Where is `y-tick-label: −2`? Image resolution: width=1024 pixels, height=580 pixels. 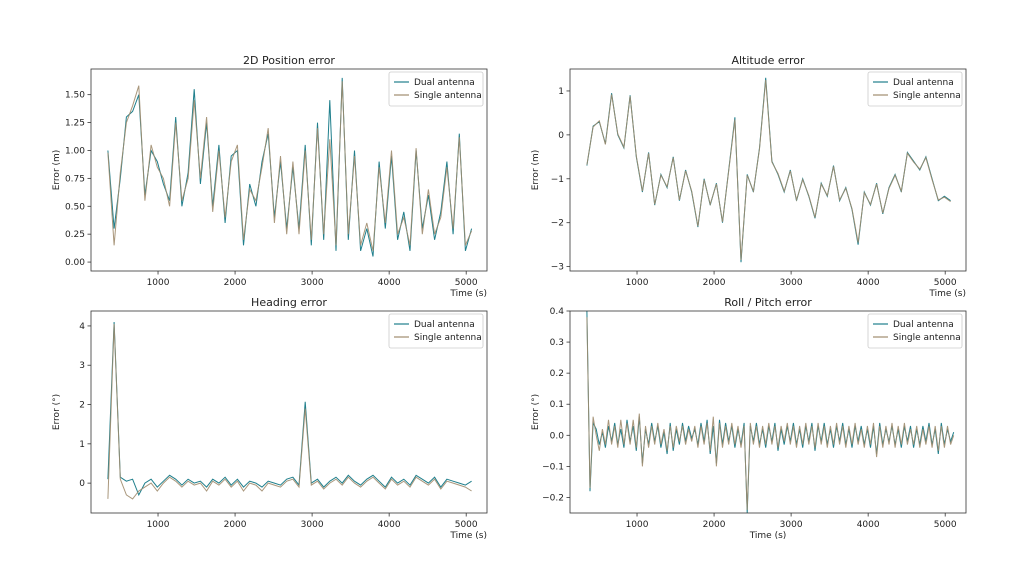
y-tick-label: −2 is located at coordinates (557, 224).